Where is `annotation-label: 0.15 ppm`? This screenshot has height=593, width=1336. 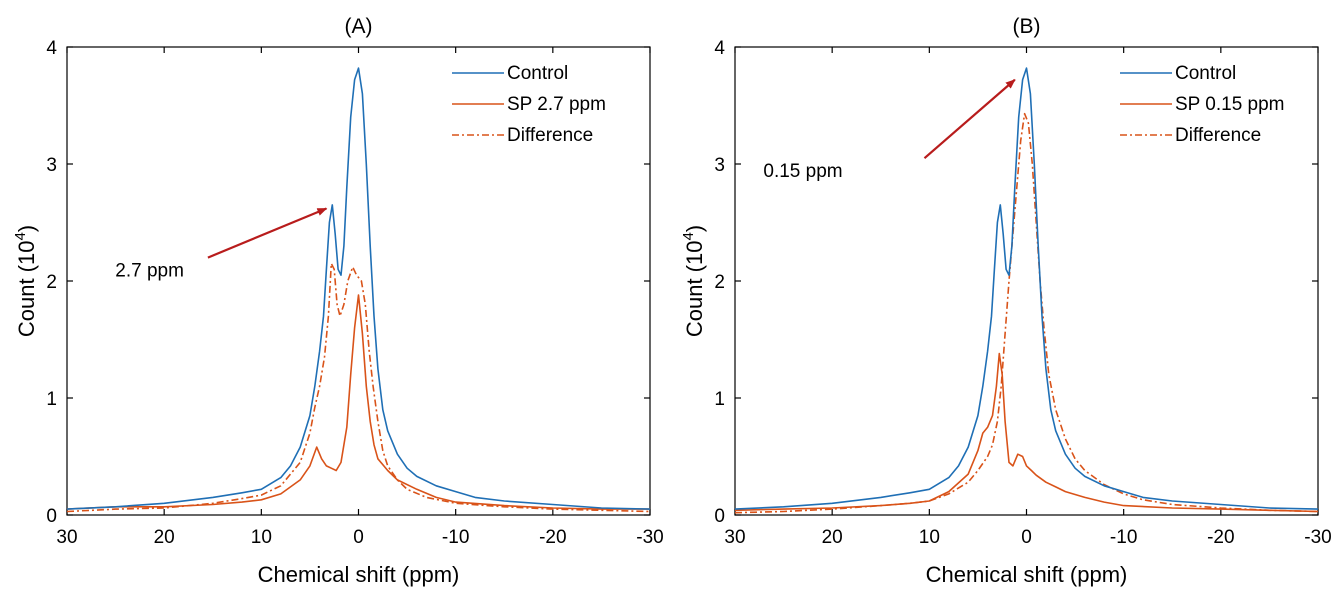 annotation-label: 0.15 ppm is located at coordinates (802, 171).